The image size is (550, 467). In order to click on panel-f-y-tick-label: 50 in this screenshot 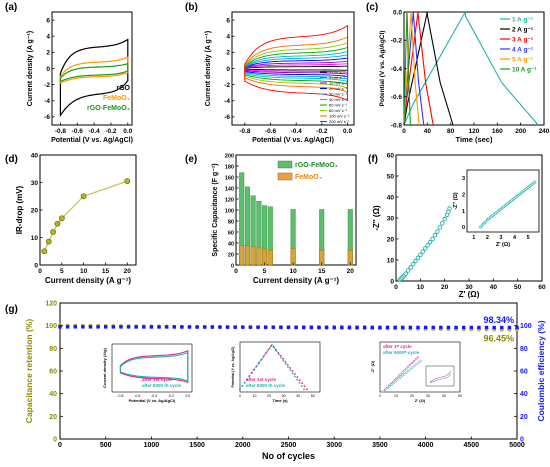, I will do `click(391, 176)`.